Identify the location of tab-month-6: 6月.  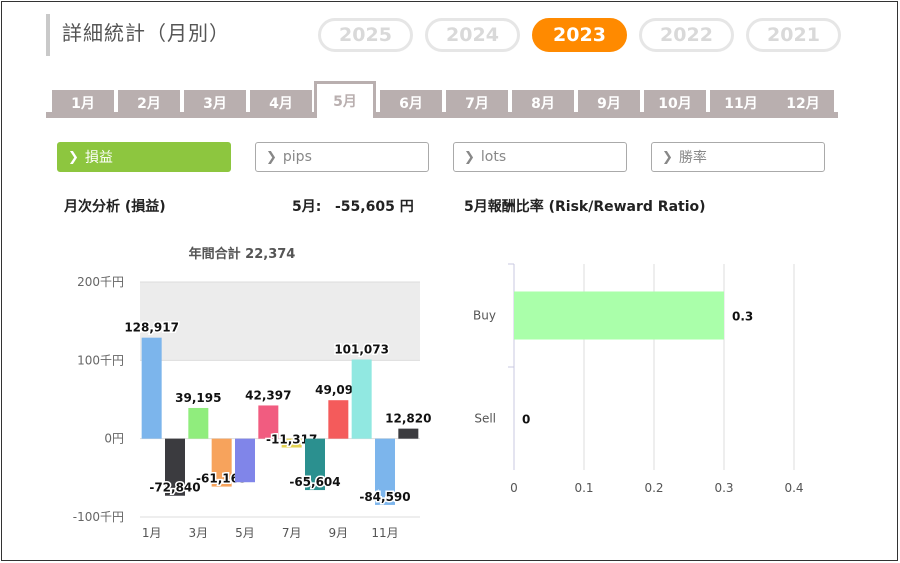
(411, 103).